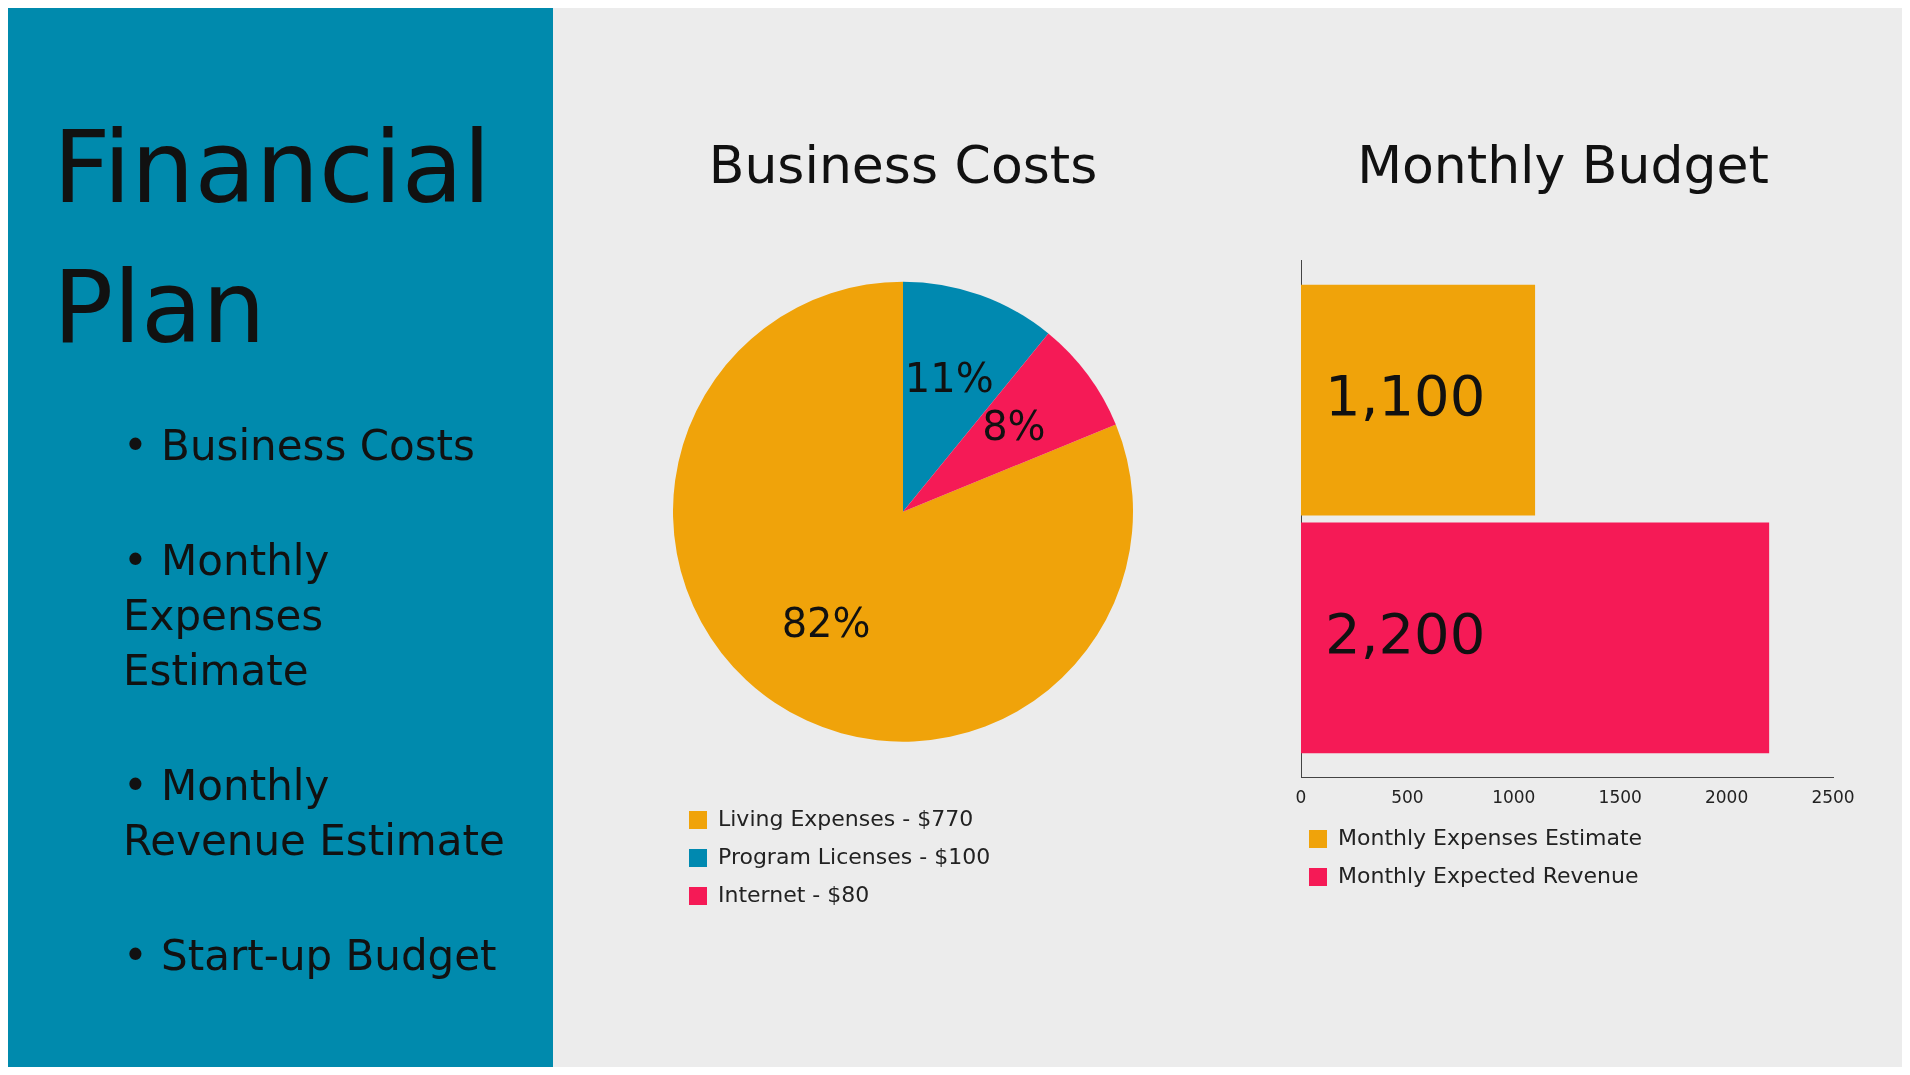 This screenshot has height=1075, width=1910. I want to click on data-label: 1,100, so click(1405, 395).